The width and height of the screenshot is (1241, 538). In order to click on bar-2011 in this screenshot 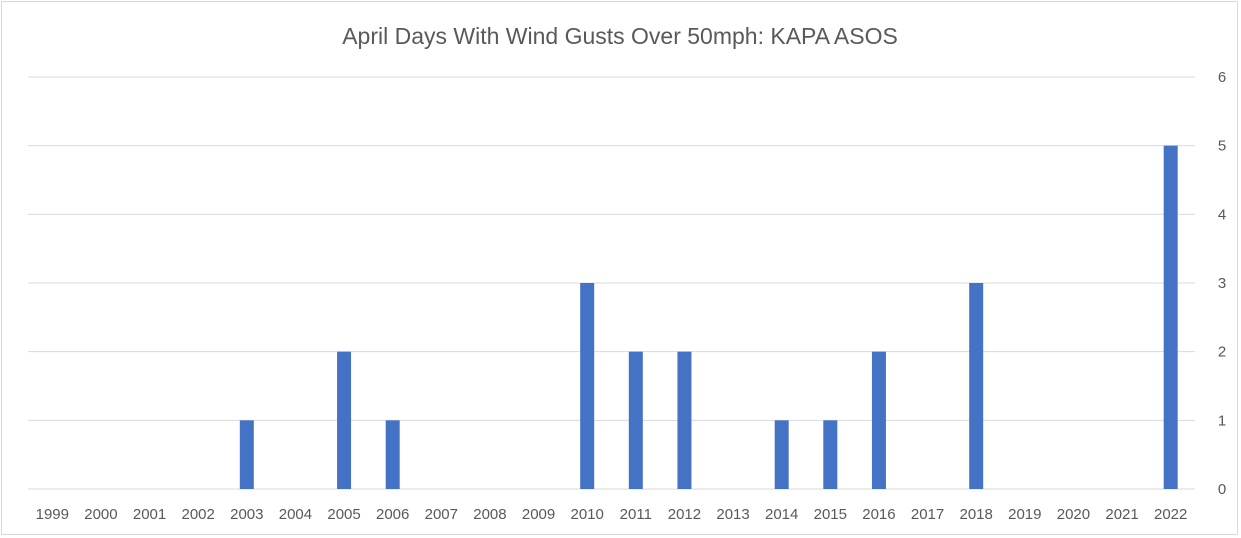, I will do `click(635, 420)`.